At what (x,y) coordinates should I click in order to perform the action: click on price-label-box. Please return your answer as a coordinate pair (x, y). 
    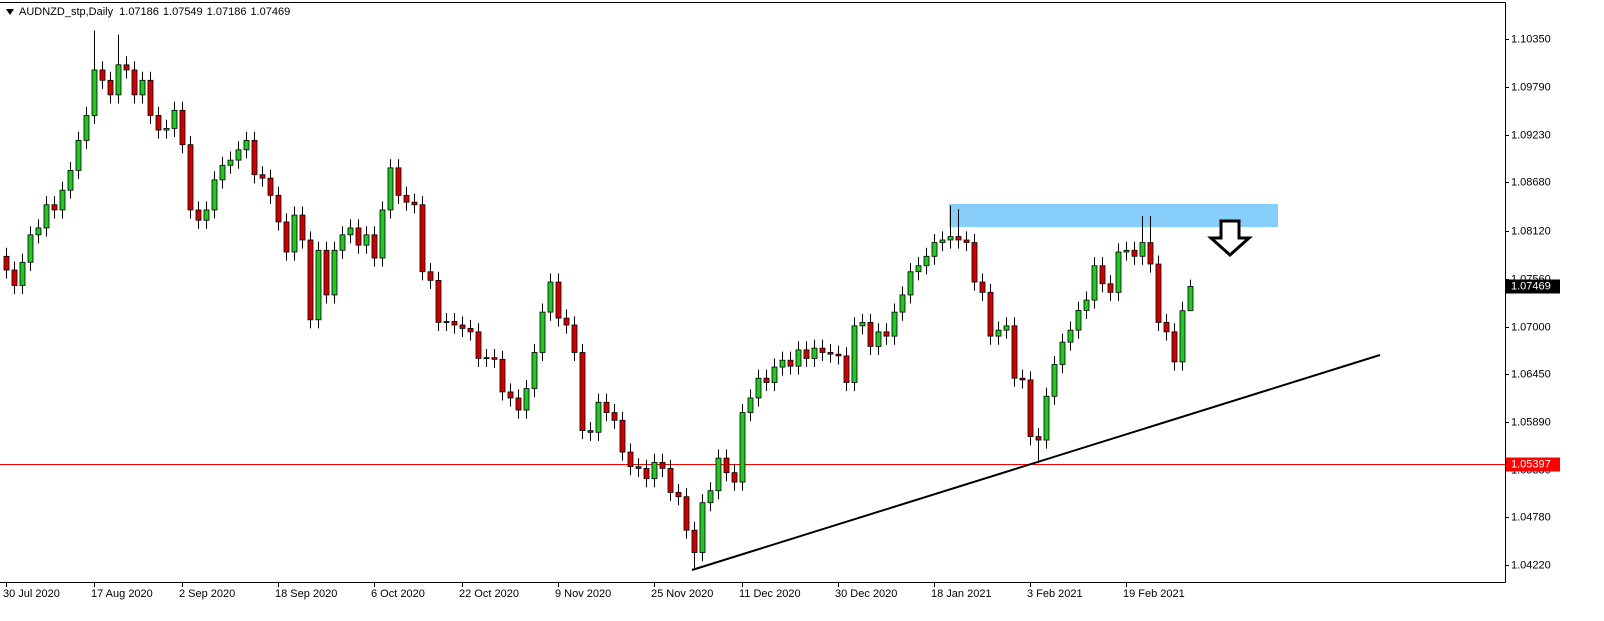
    Looking at the image, I should click on (1533, 286).